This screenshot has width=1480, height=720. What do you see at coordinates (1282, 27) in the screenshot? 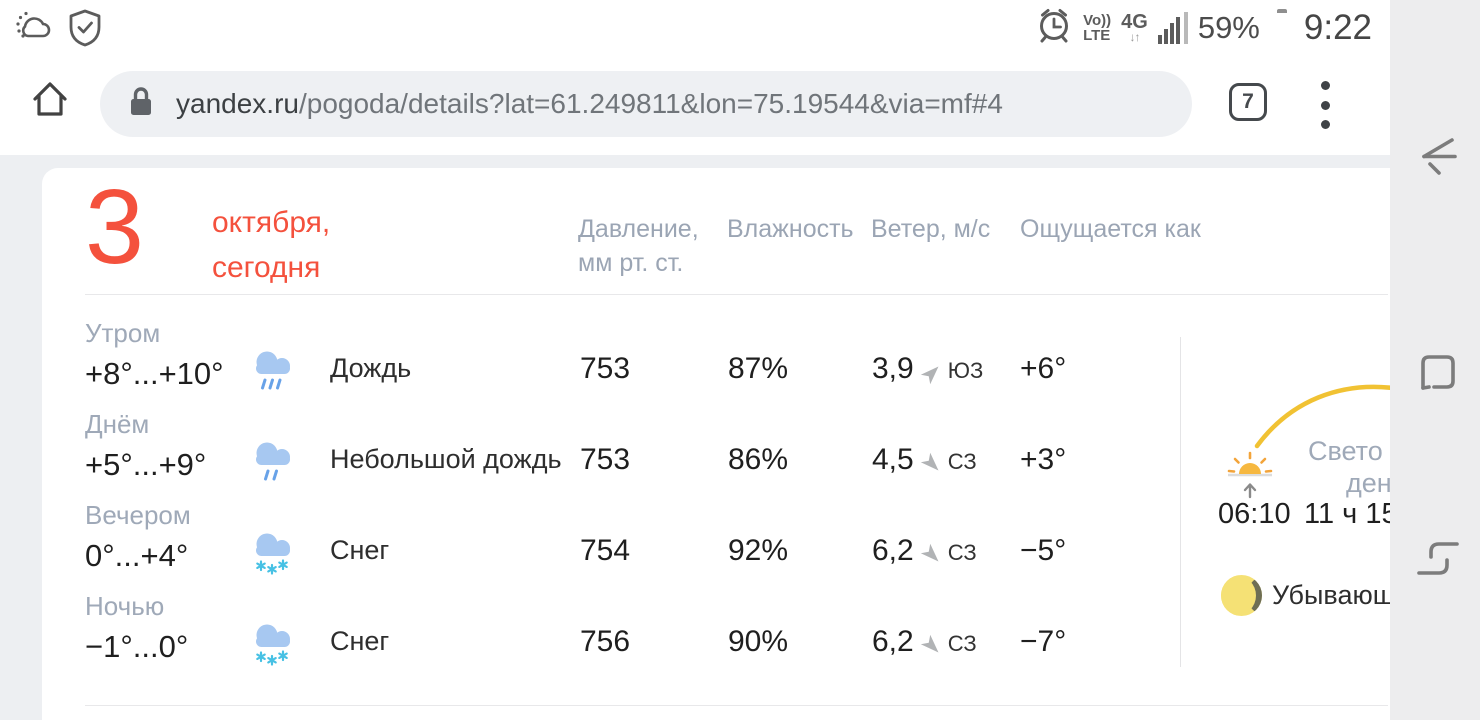
I see `battery-icon` at bounding box center [1282, 27].